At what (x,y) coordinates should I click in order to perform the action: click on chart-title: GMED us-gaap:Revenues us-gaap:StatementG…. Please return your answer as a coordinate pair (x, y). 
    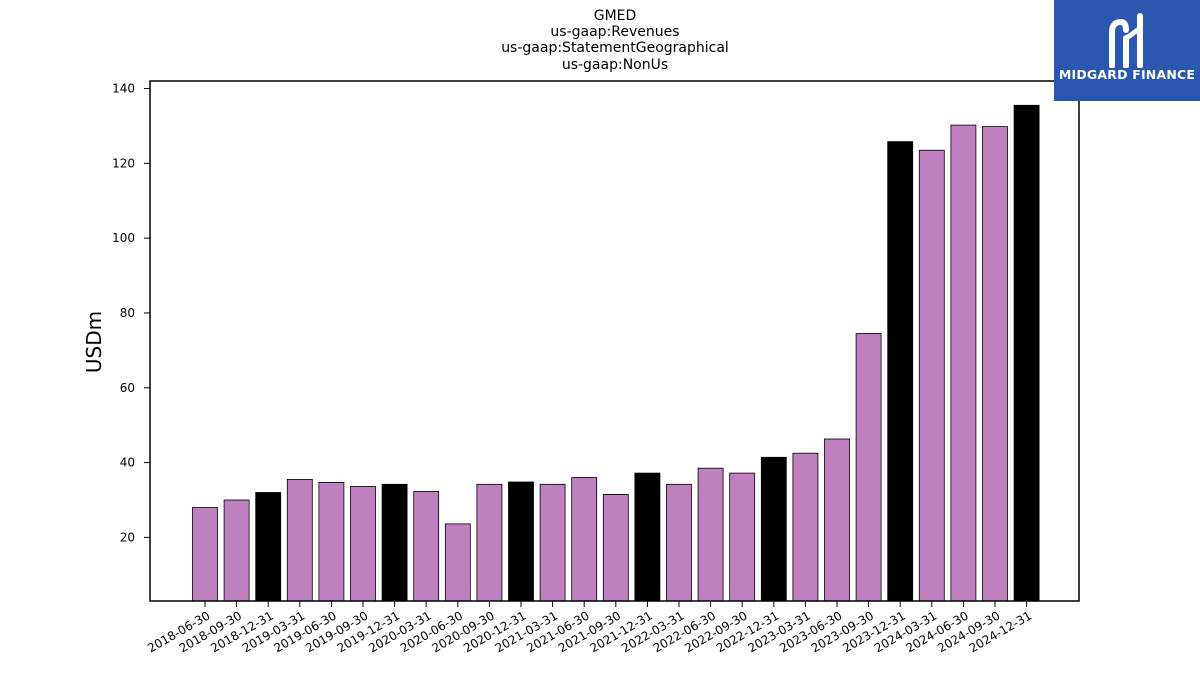
    Looking at the image, I should click on (615, 40).